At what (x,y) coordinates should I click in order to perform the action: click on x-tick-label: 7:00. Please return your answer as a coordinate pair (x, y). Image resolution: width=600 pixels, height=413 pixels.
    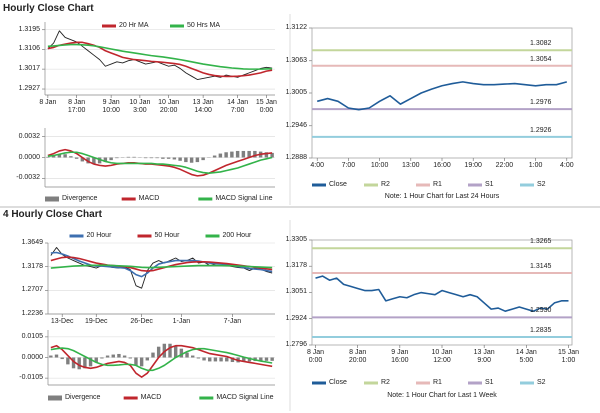
    Looking at the image, I should click on (348, 165).